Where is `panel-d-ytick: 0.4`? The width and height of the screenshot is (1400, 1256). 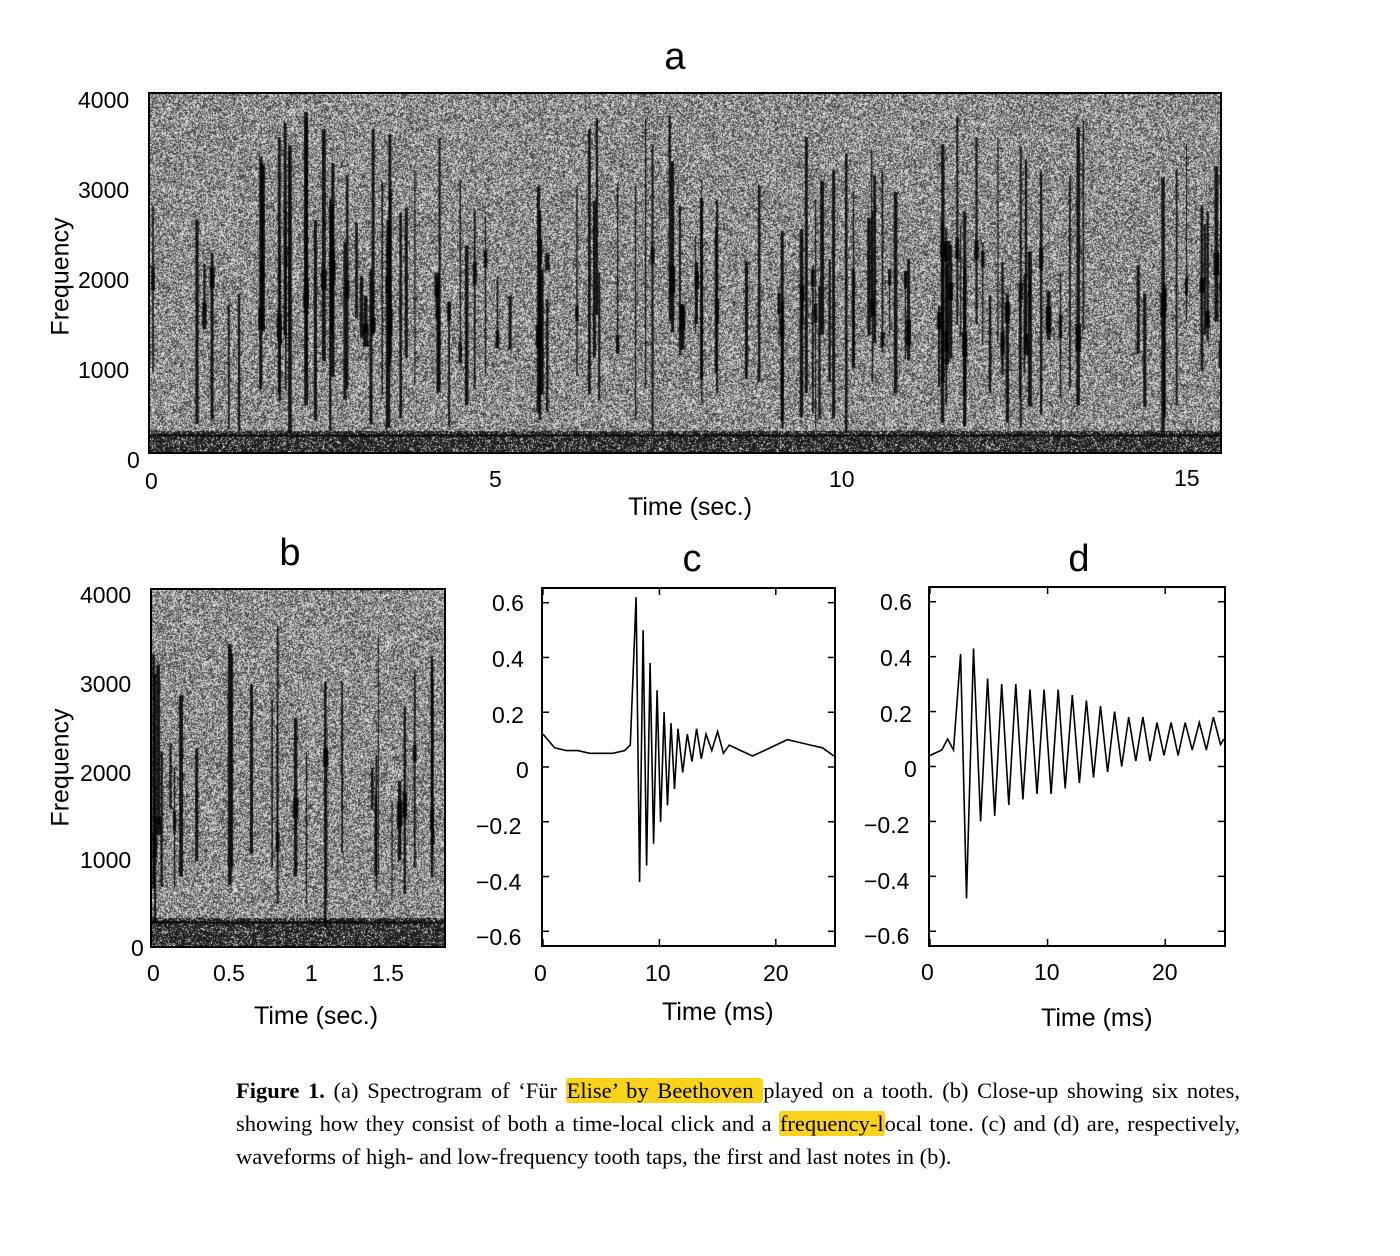 panel-d-ytick: 0.4 is located at coordinates (896, 658).